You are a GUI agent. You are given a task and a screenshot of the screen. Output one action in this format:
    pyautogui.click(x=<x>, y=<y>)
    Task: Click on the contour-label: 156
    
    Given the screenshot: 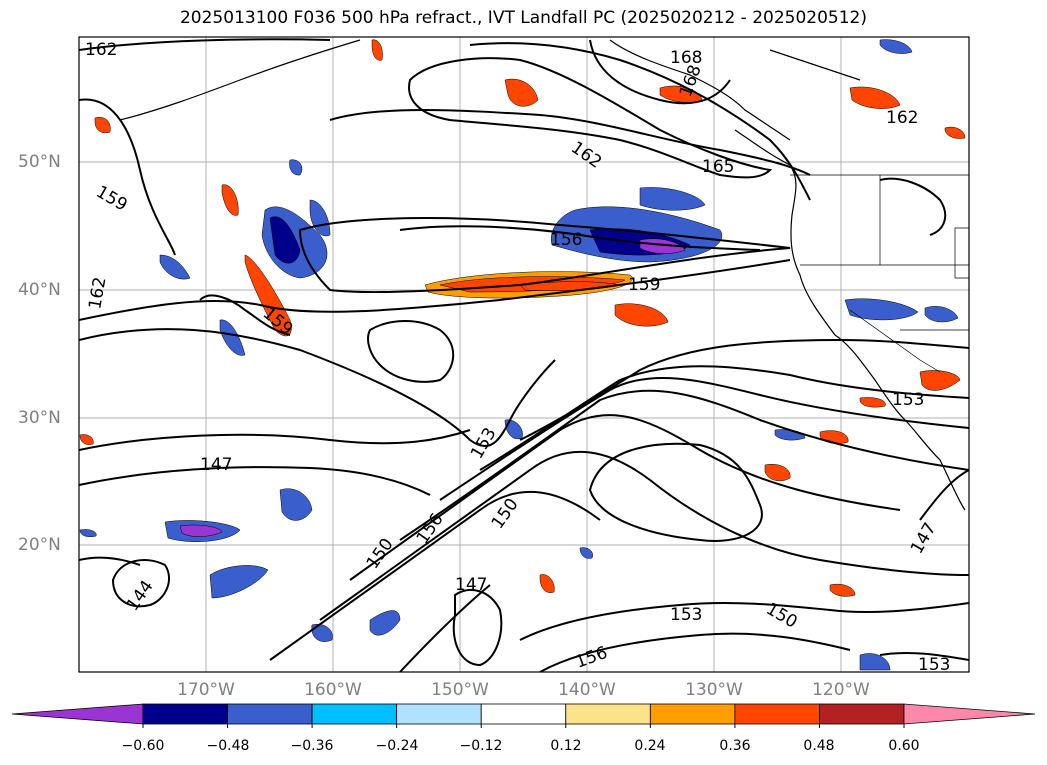 What is the action you would take?
    pyautogui.click(x=566, y=240)
    